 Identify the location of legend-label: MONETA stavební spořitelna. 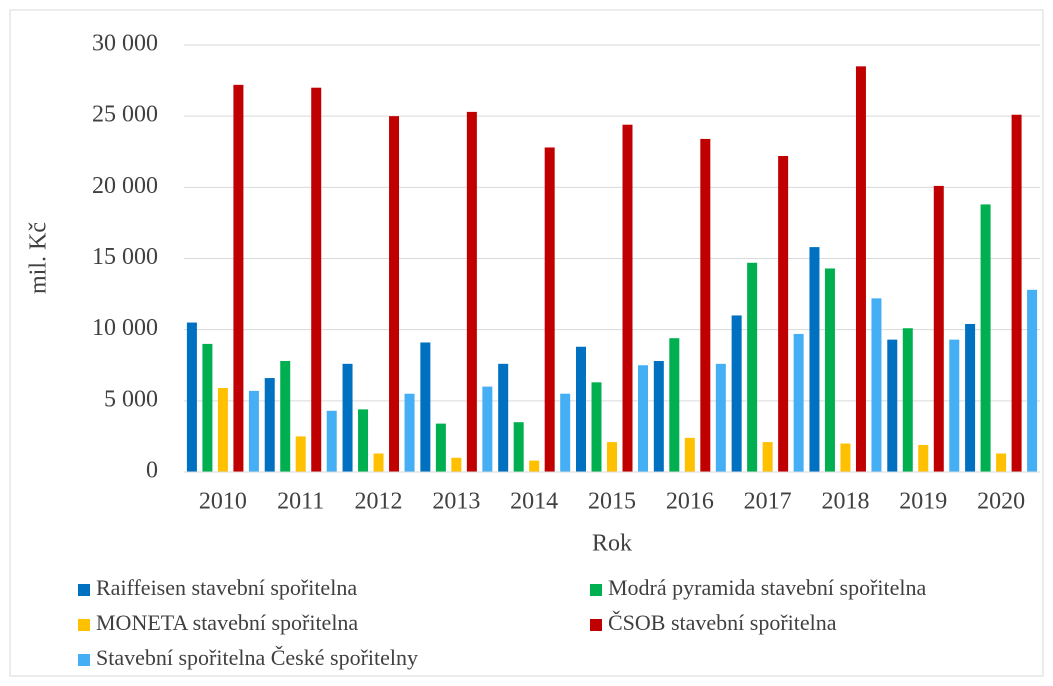
(227, 622).